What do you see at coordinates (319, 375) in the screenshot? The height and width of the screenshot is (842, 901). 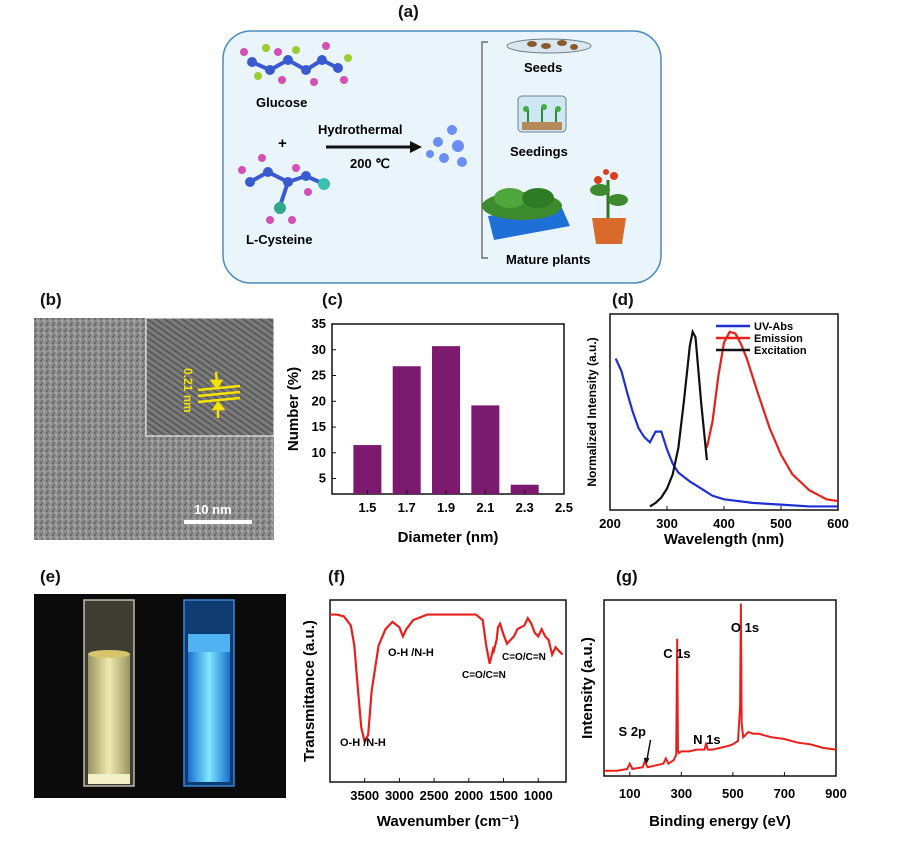 I see `y-tick-label: 25` at bounding box center [319, 375].